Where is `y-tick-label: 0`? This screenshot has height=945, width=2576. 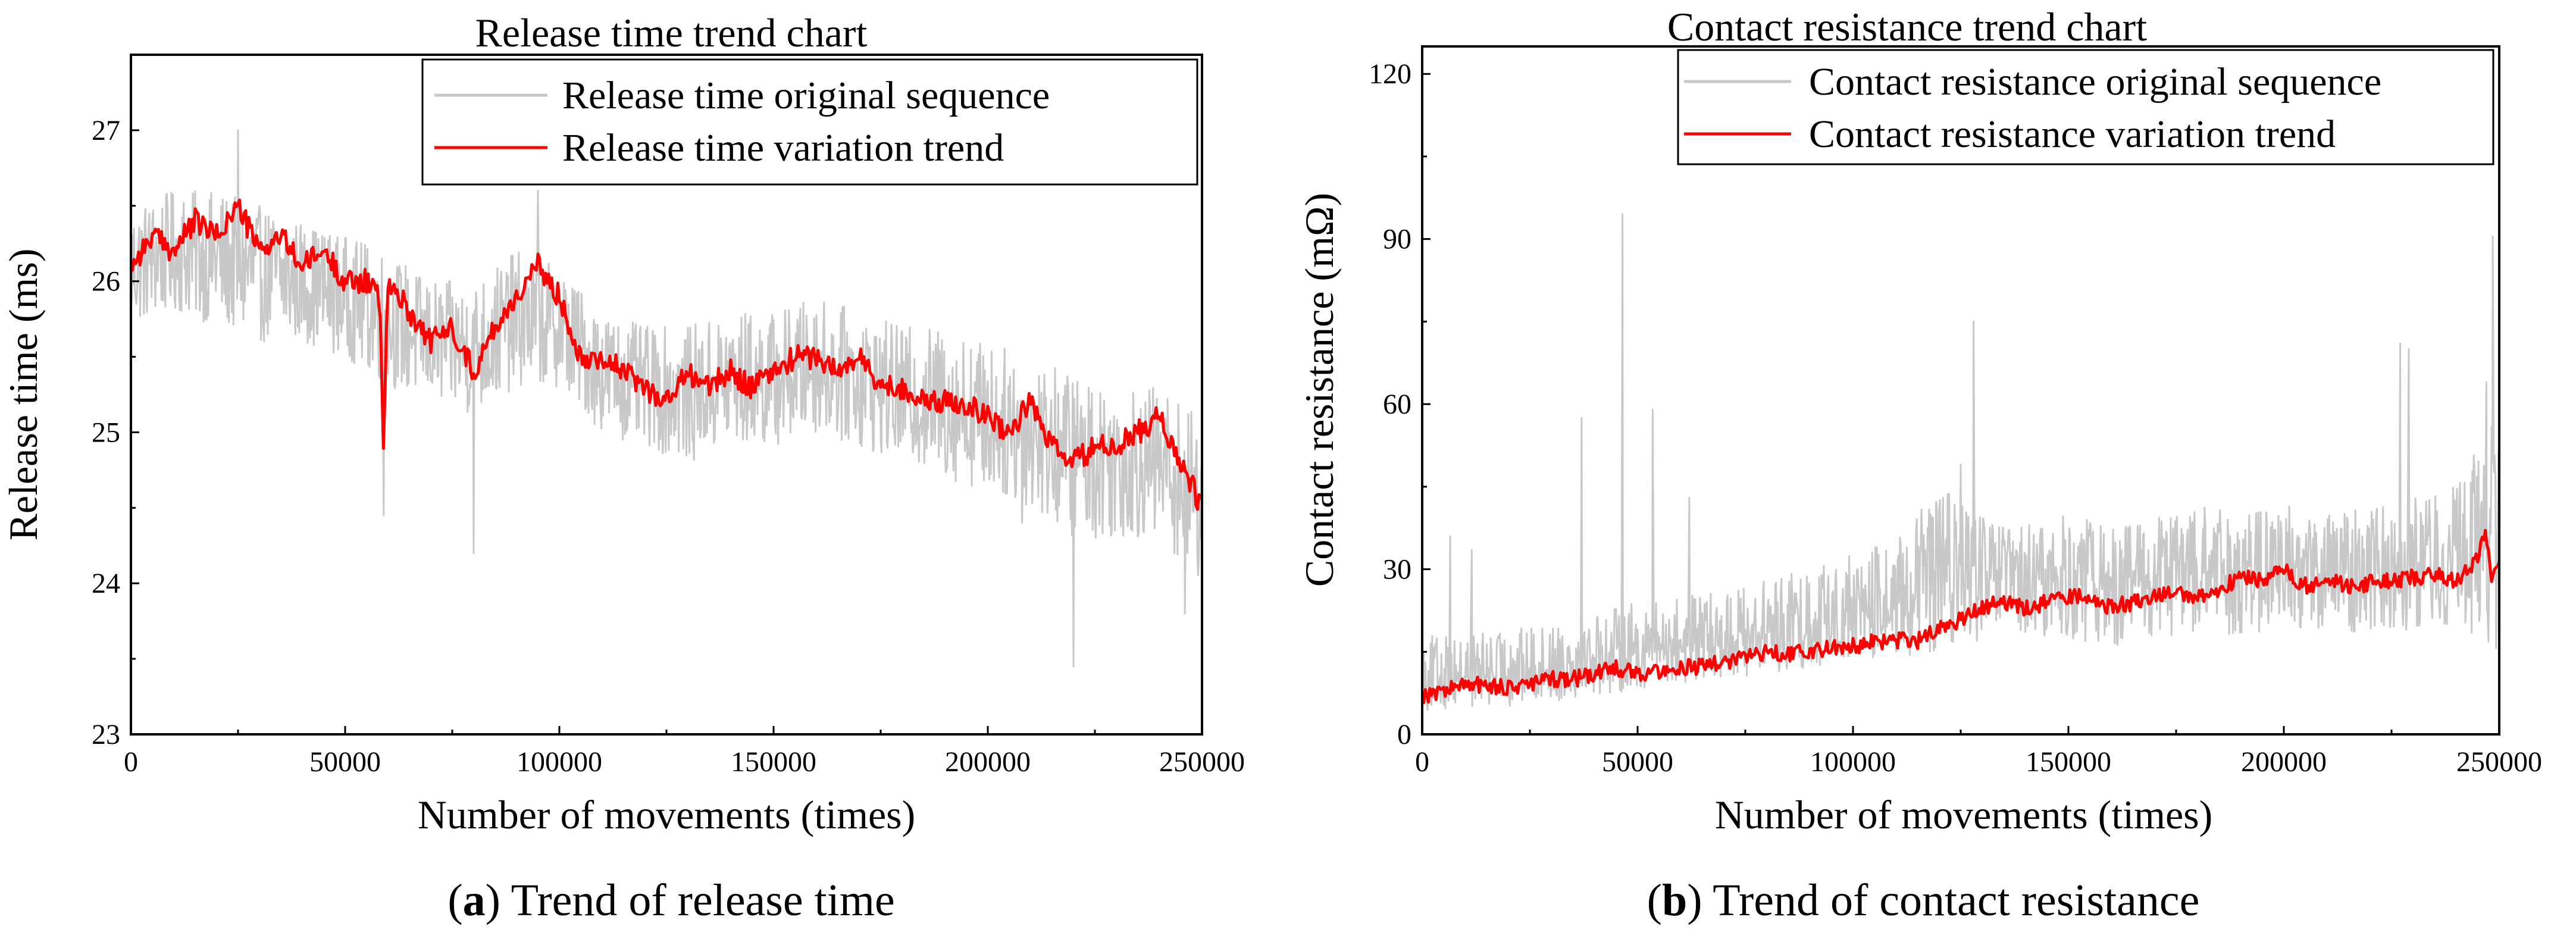 y-tick-label: 0 is located at coordinates (1404, 734).